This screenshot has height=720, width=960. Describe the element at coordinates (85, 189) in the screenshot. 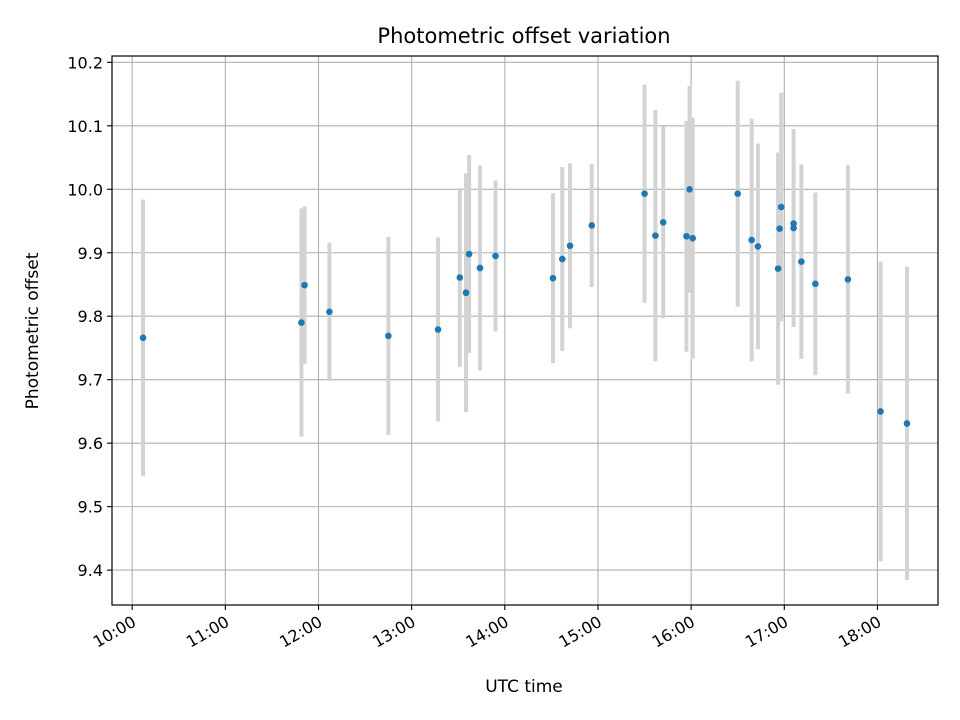

I see `y-tick-label: 10.0` at that location.